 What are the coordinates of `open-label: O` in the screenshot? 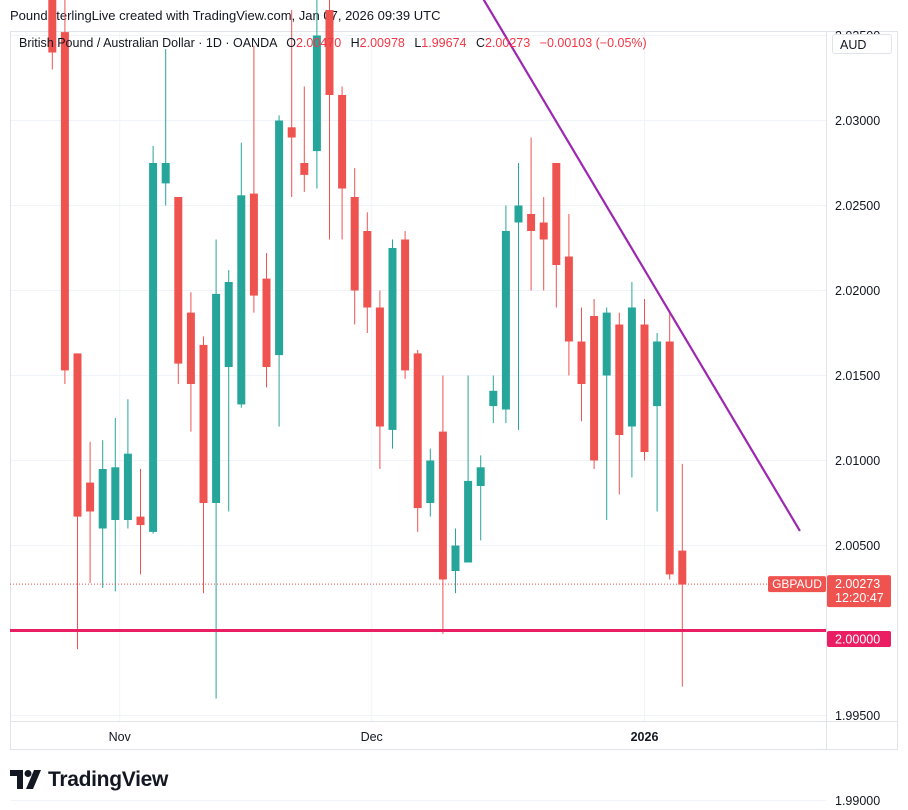 It's located at (291, 43).